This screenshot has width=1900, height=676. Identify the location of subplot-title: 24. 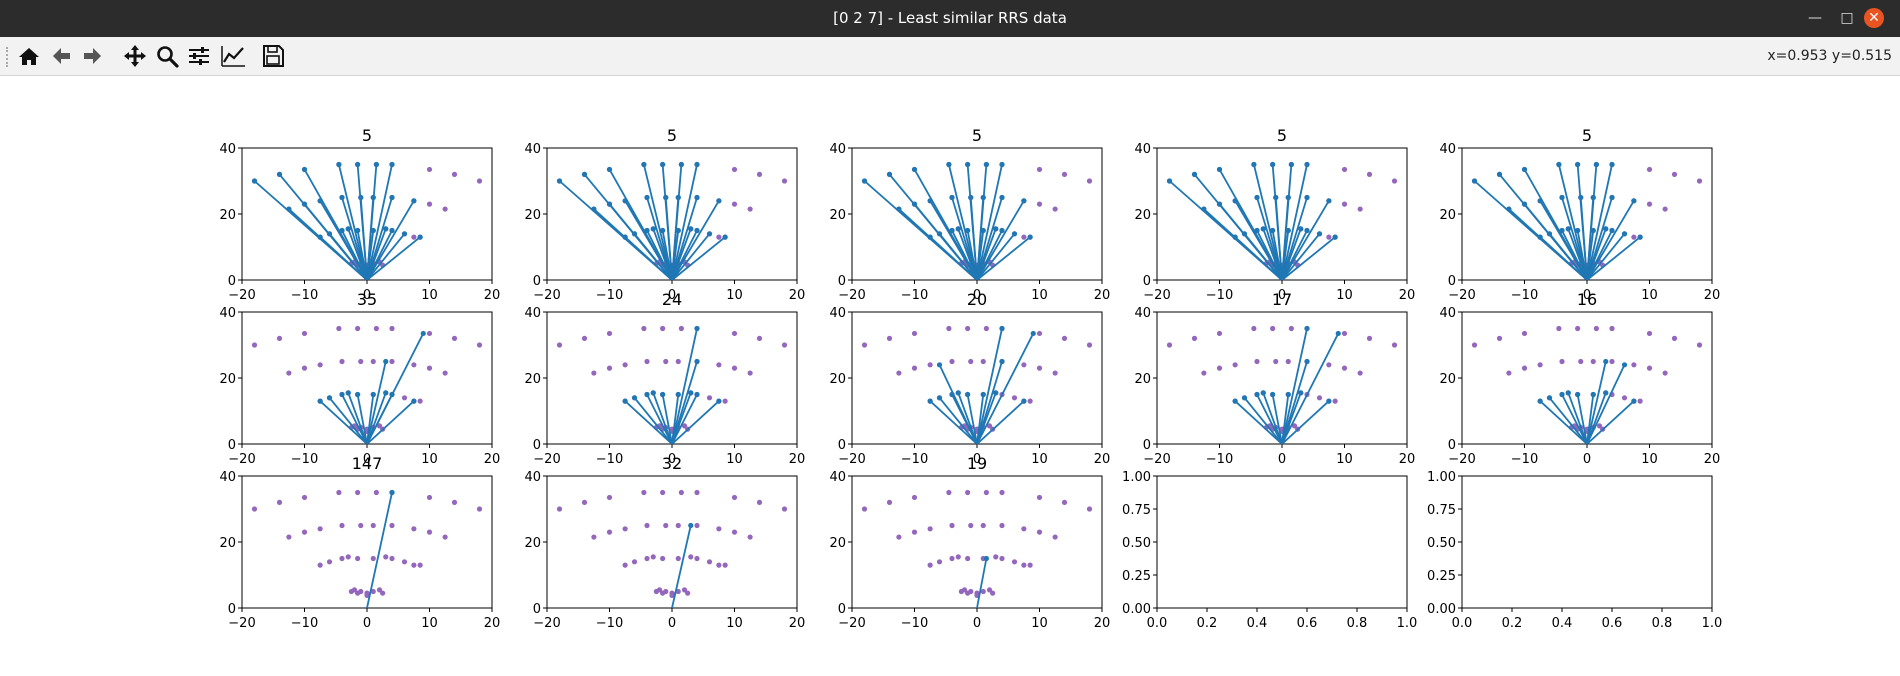
(672, 299).